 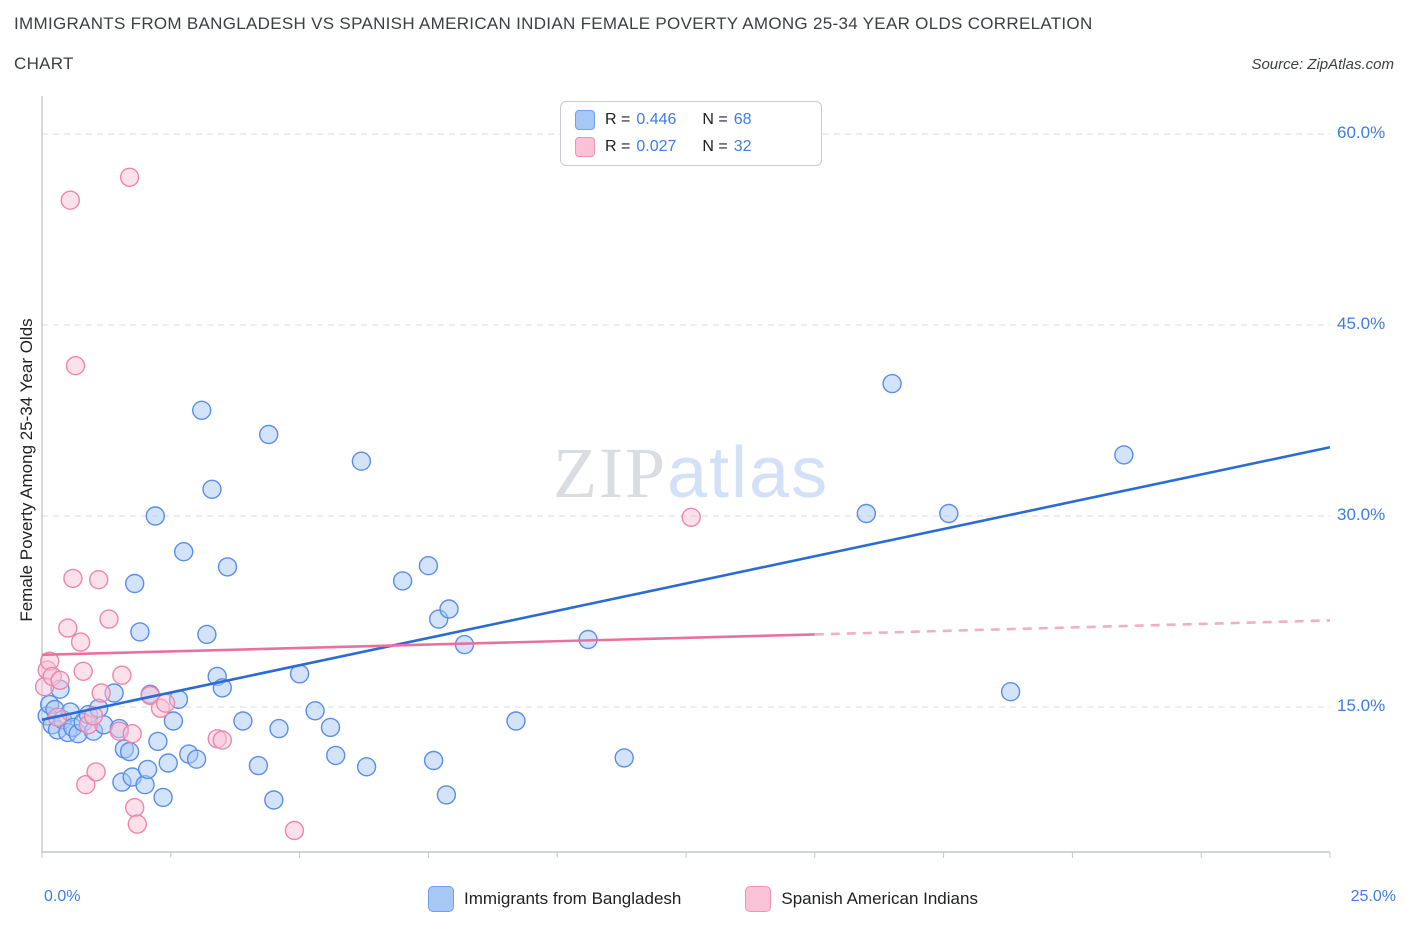 What do you see at coordinates (656, 146) in the screenshot?
I see `r-value: 0.027` at bounding box center [656, 146].